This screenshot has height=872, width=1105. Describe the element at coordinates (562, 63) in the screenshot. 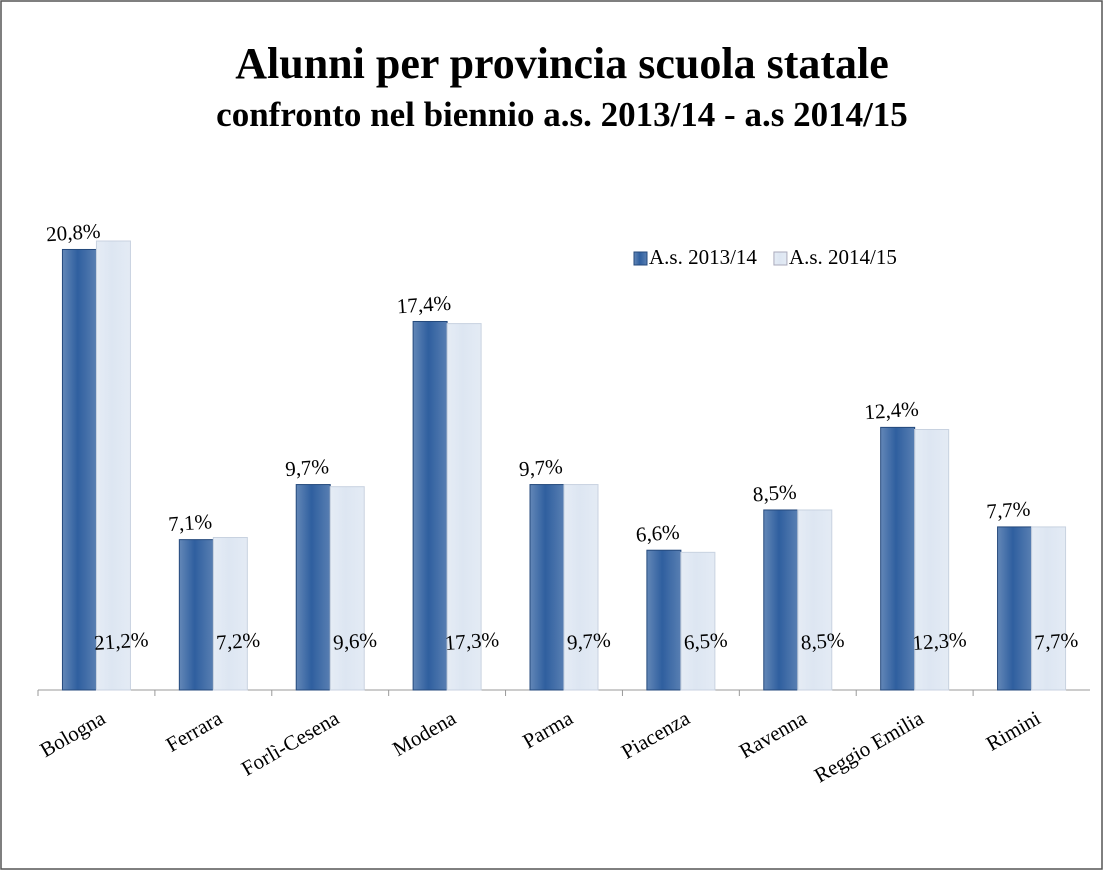

I see `chart-title: Alunni per provincia scuola statale` at that location.